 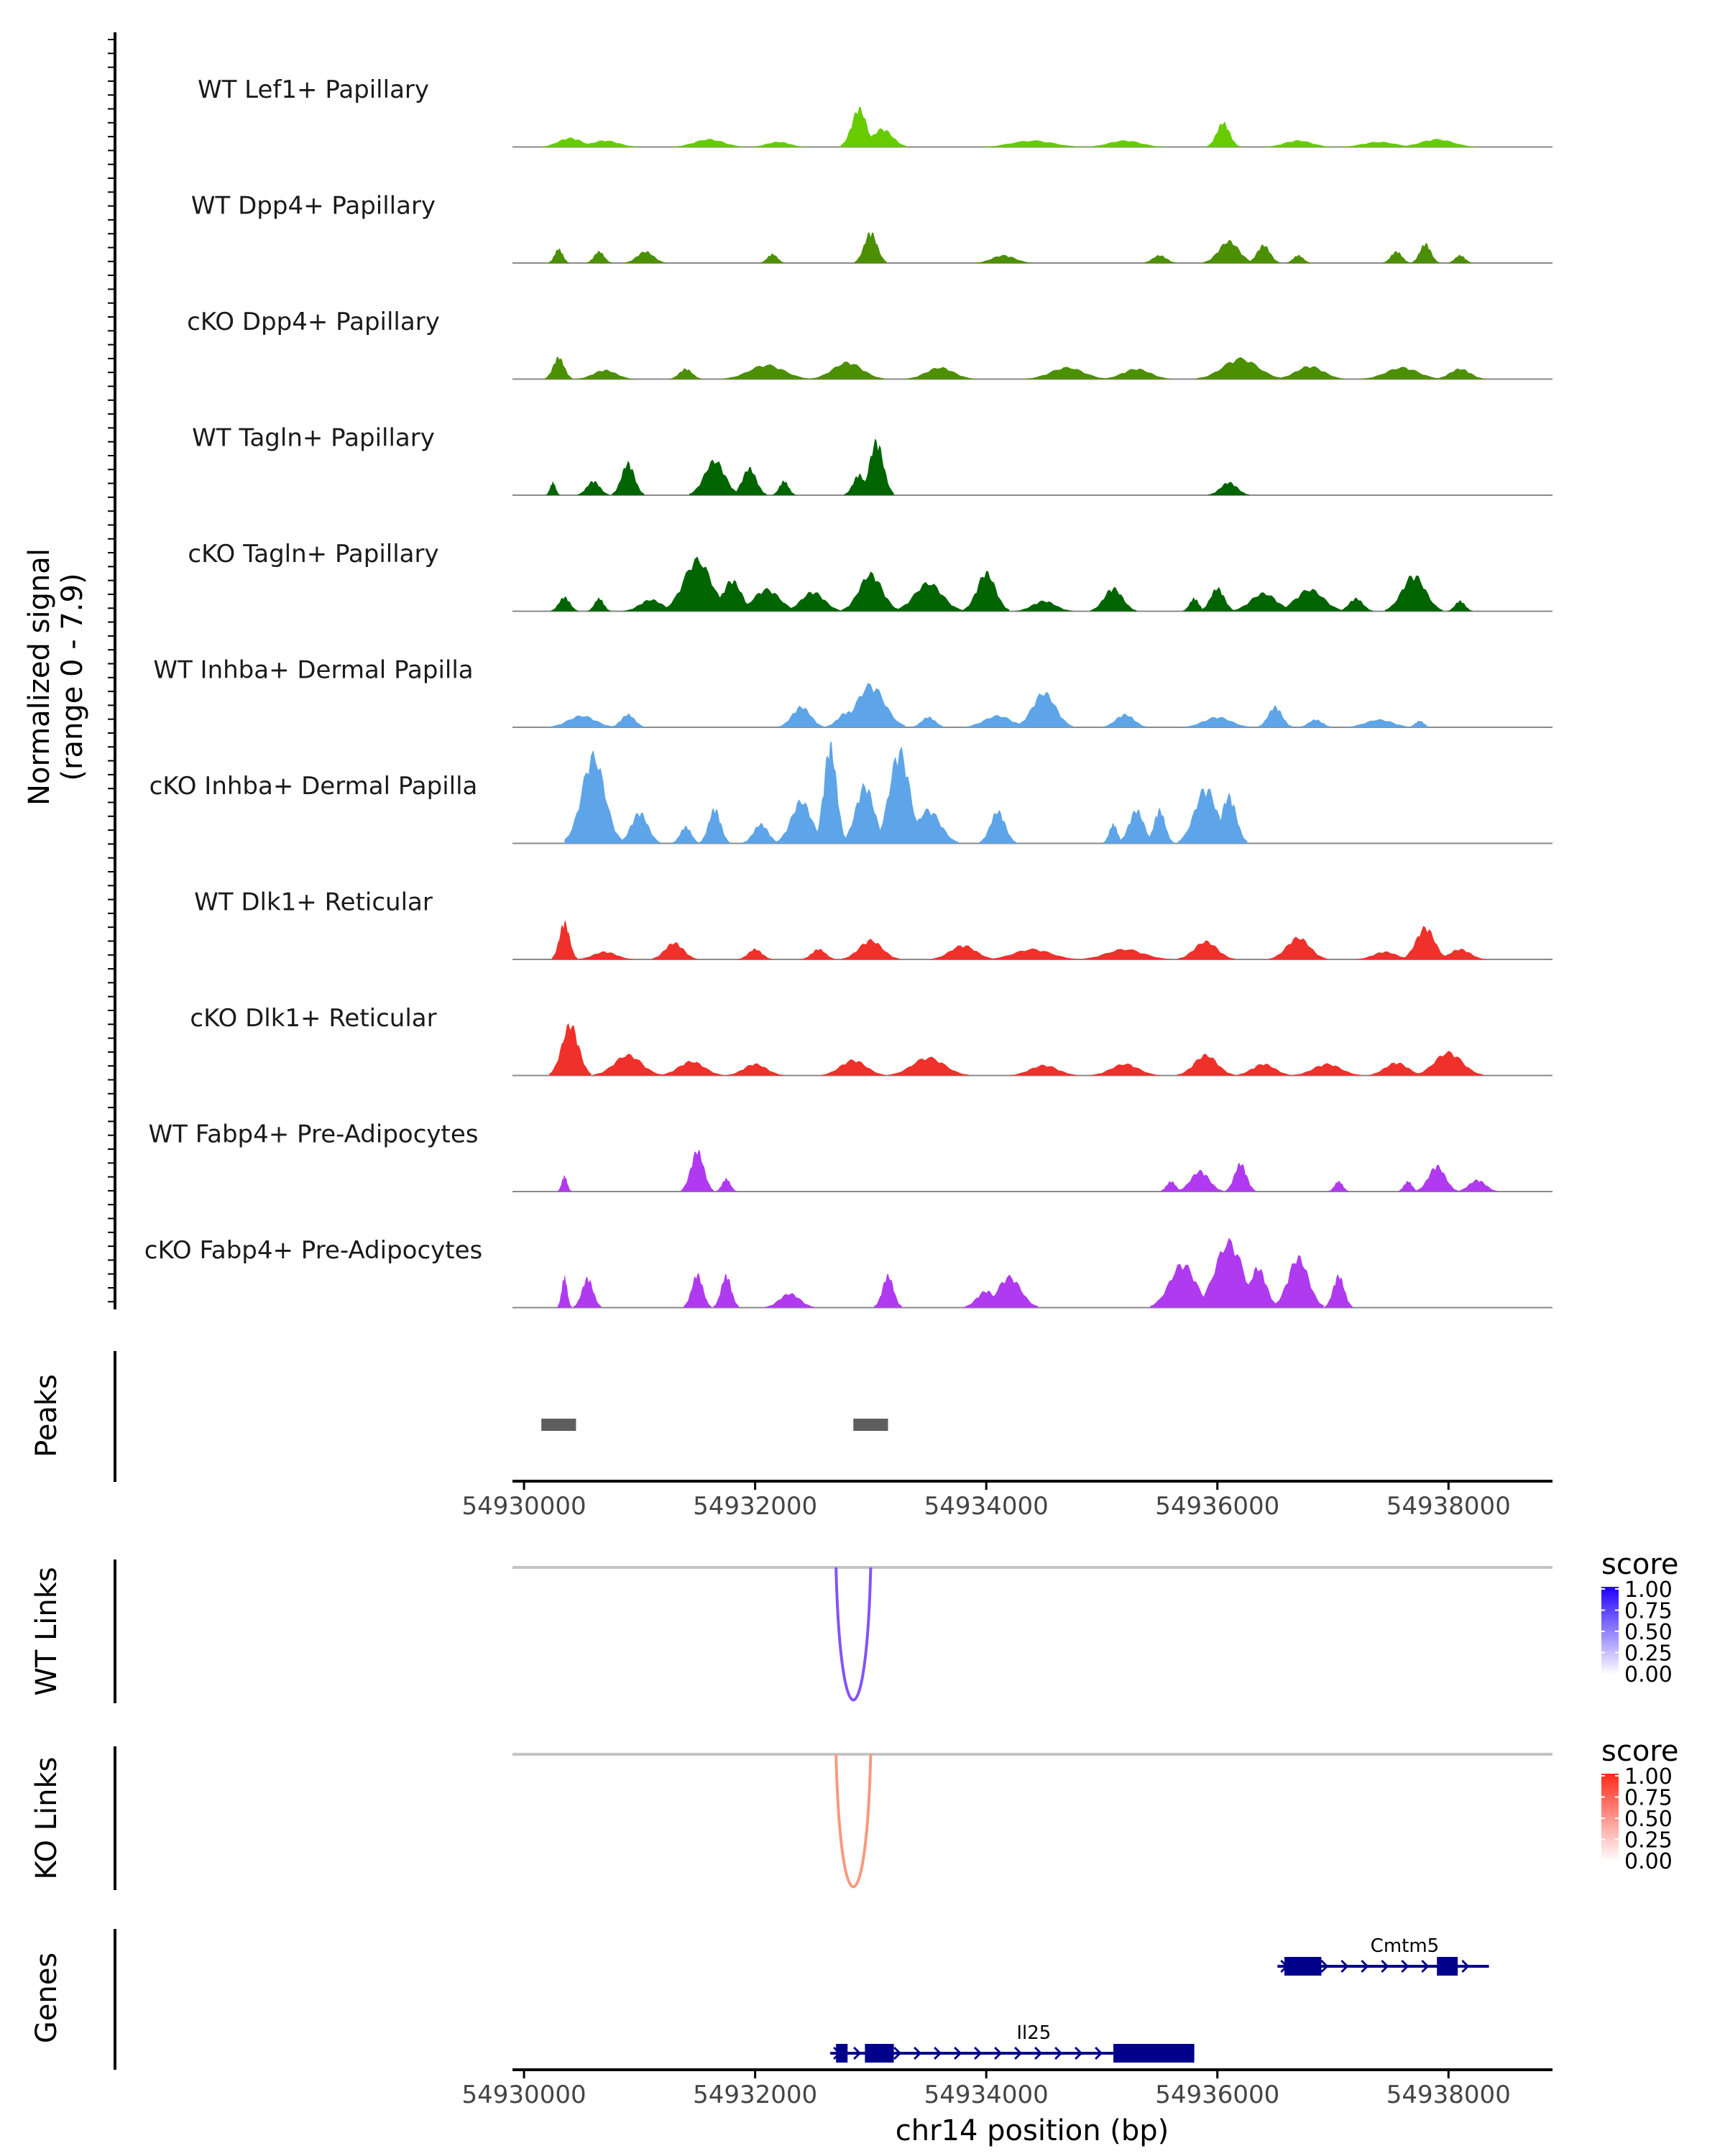 I want to click on coverage-track: cKO Inhba+ Dermal Papilla, so click(x=851, y=793).